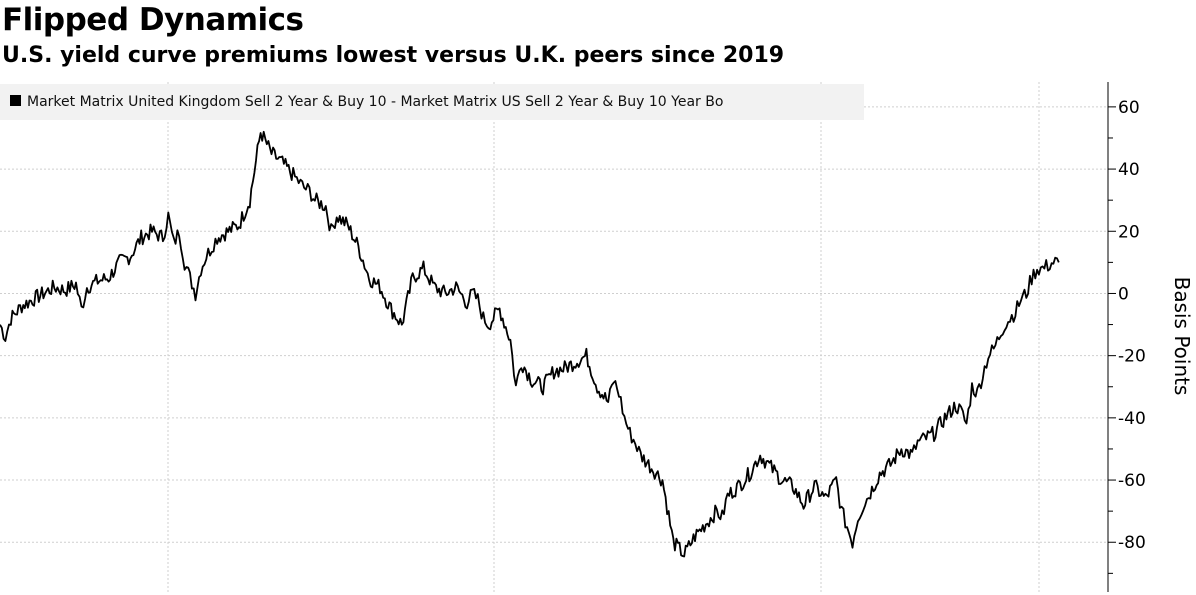 This screenshot has width=1196, height=595. What do you see at coordinates (1132, 481) in the screenshot?
I see `y-tick-label: -60` at bounding box center [1132, 481].